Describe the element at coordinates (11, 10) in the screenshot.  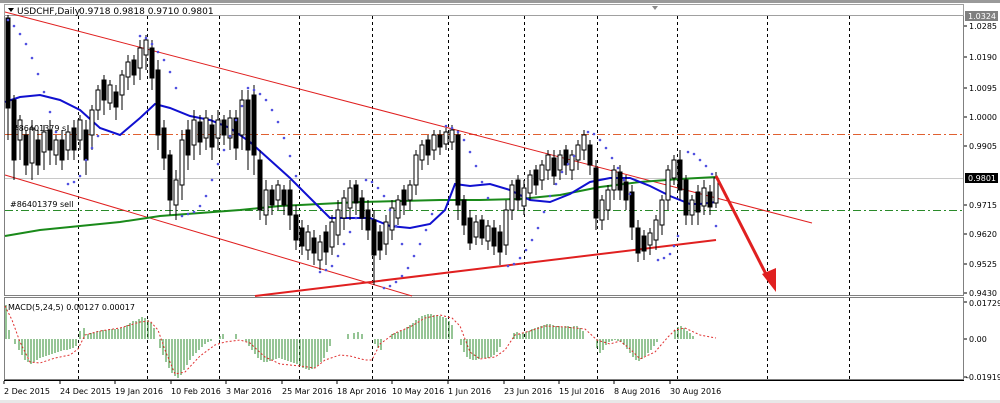
I see `dropdown-arrow-icon` at that location.